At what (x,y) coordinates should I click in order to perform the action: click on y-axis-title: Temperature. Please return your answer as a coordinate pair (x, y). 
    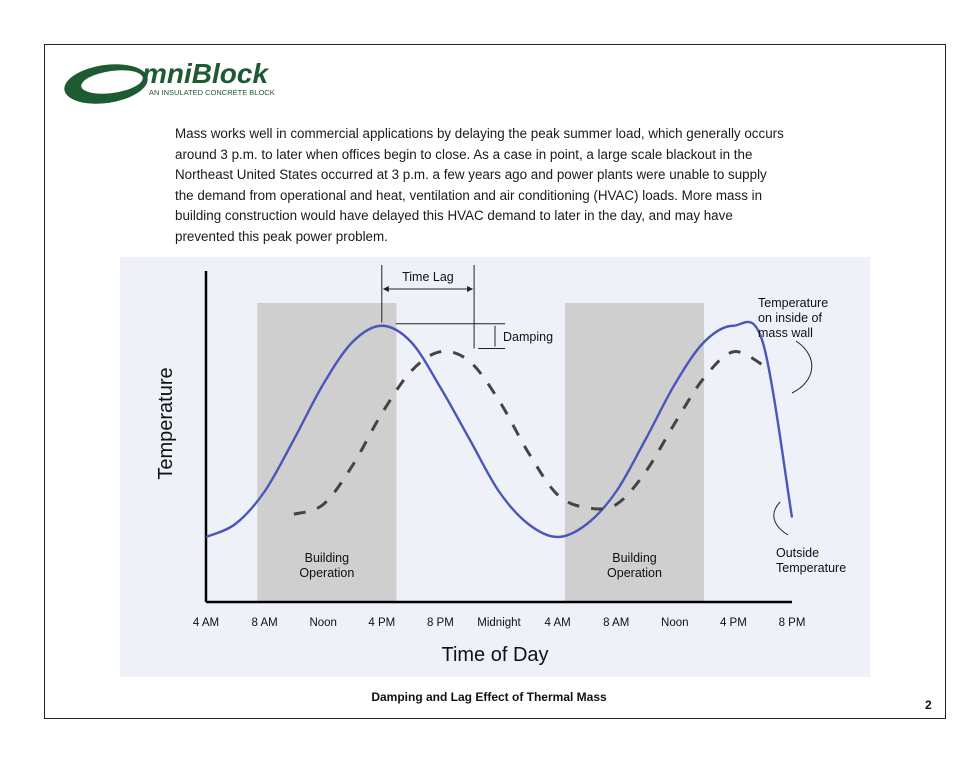
    Looking at the image, I should click on (166, 423).